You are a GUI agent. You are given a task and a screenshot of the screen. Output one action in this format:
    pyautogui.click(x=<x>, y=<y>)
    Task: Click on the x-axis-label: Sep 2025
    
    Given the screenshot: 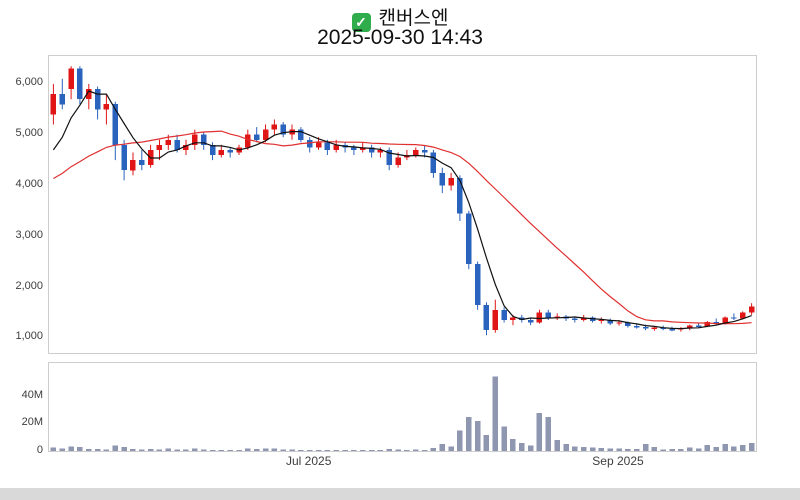 What is the action you would take?
    pyautogui.click(x=618, y=461)
    